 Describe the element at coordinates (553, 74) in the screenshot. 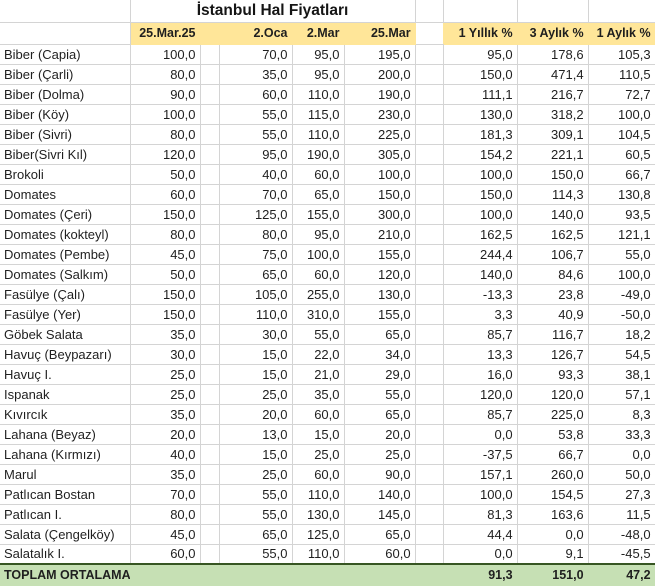

I see `pct-cell: 471,4` at that location.